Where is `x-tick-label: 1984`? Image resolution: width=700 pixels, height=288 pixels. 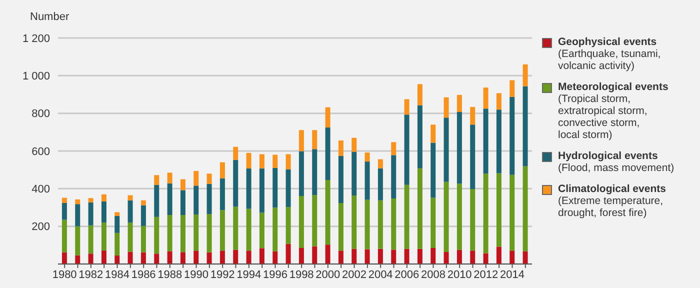
x-tick-label: 1984 is located at coordinates (117, 274).